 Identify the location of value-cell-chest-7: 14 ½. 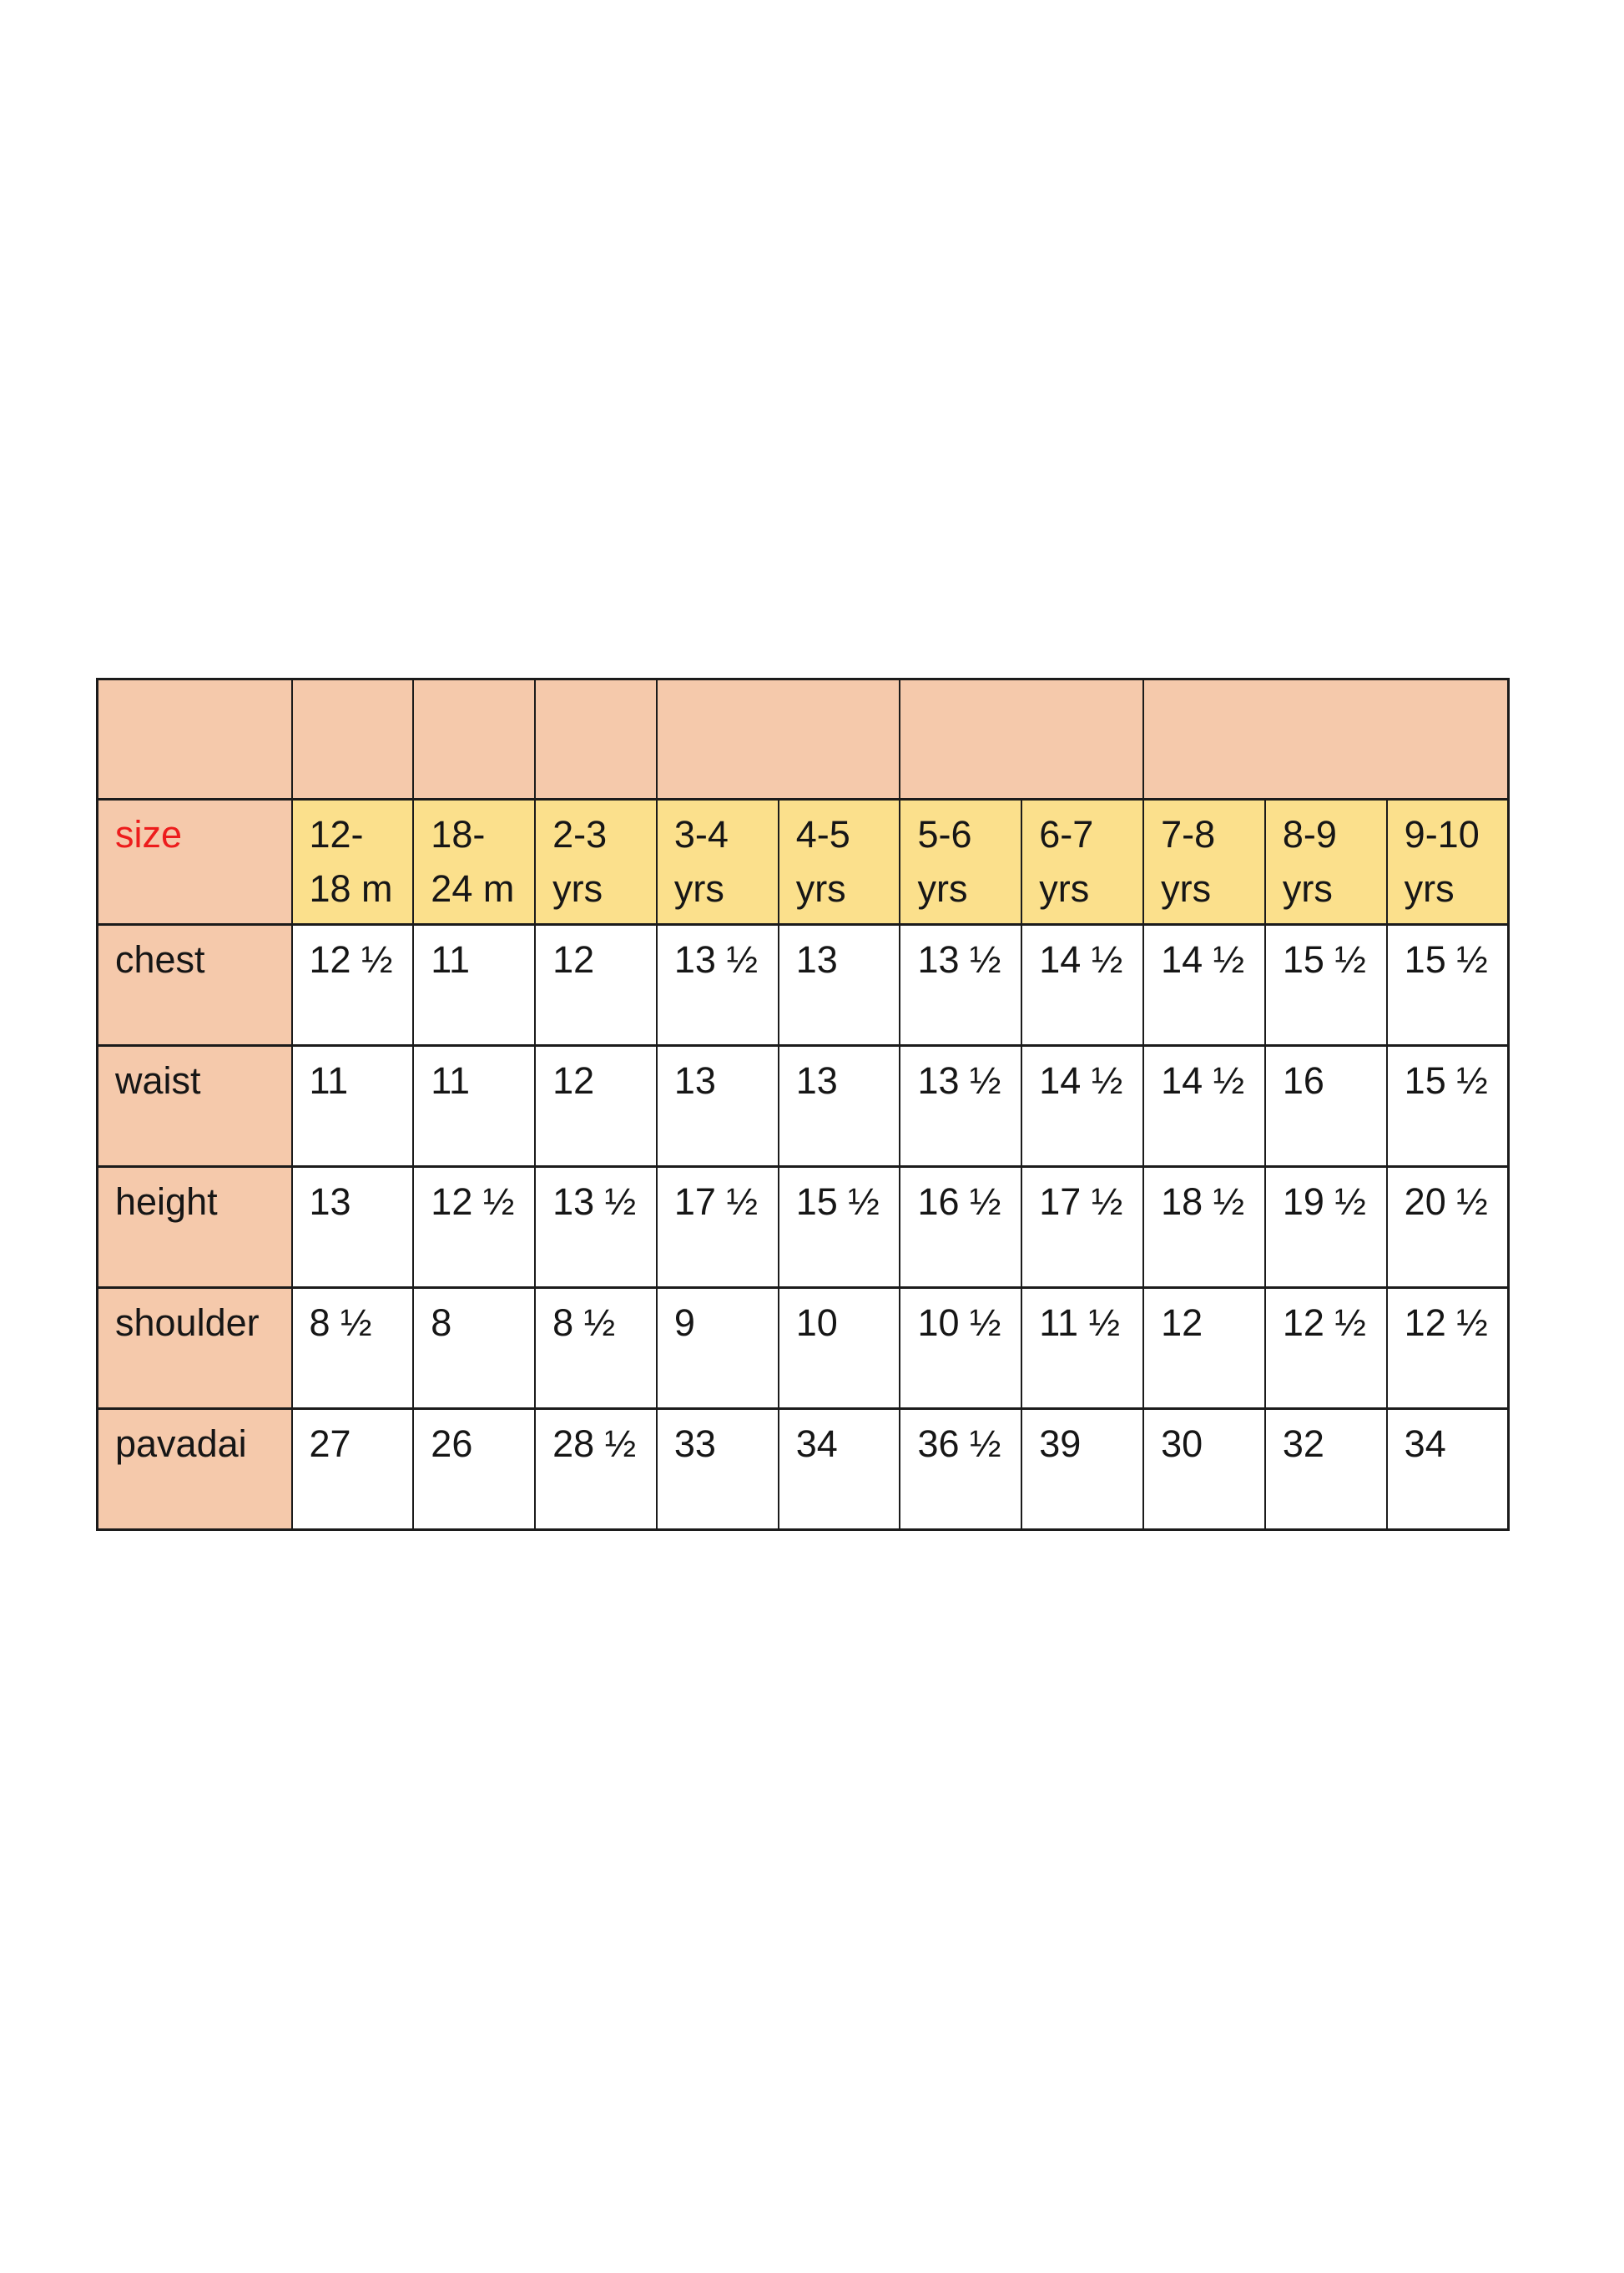
(1204, 984).